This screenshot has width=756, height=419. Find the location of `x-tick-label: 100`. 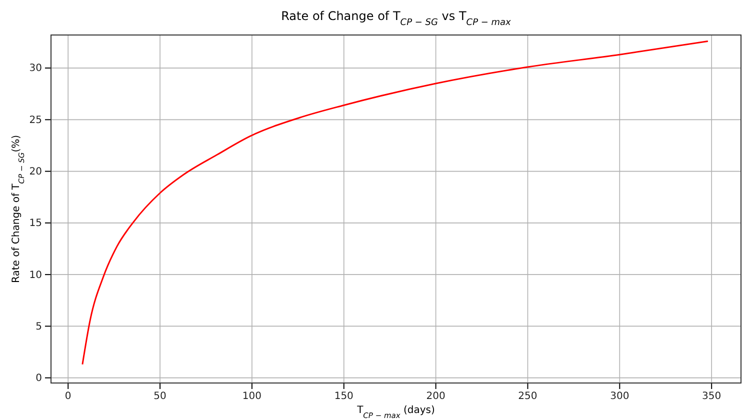

x-tick-label: 100 is located at coordinates (252, 396).